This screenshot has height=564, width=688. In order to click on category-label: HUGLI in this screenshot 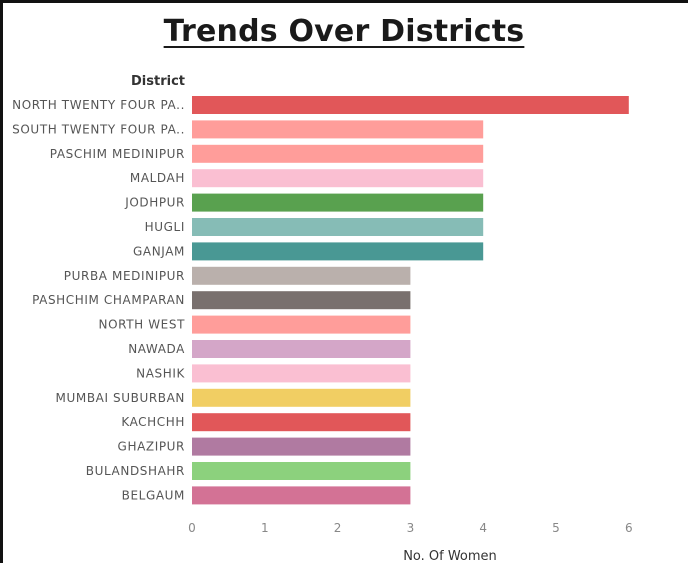, I will do `click(165, 227)`.